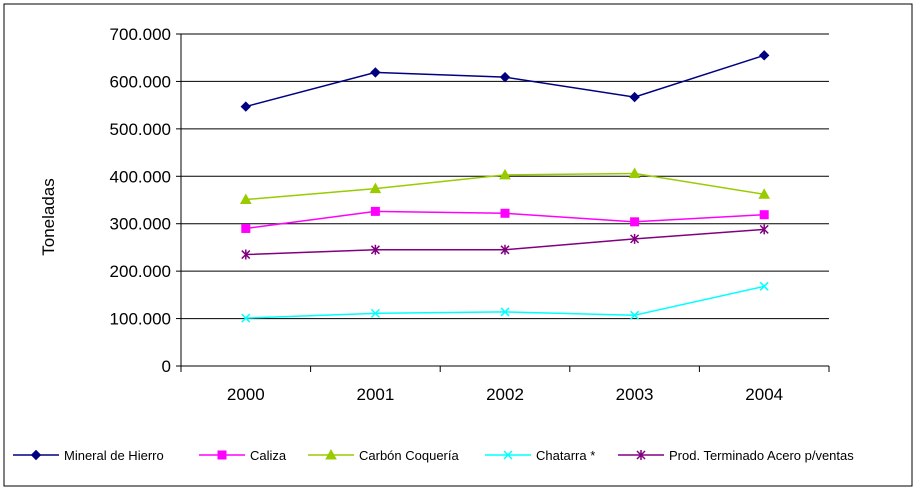 The image size is (917, 491). Describe the element at coordinates (140, 224) in the screenshot. I see `y-tick-label: 300.000` at that location.